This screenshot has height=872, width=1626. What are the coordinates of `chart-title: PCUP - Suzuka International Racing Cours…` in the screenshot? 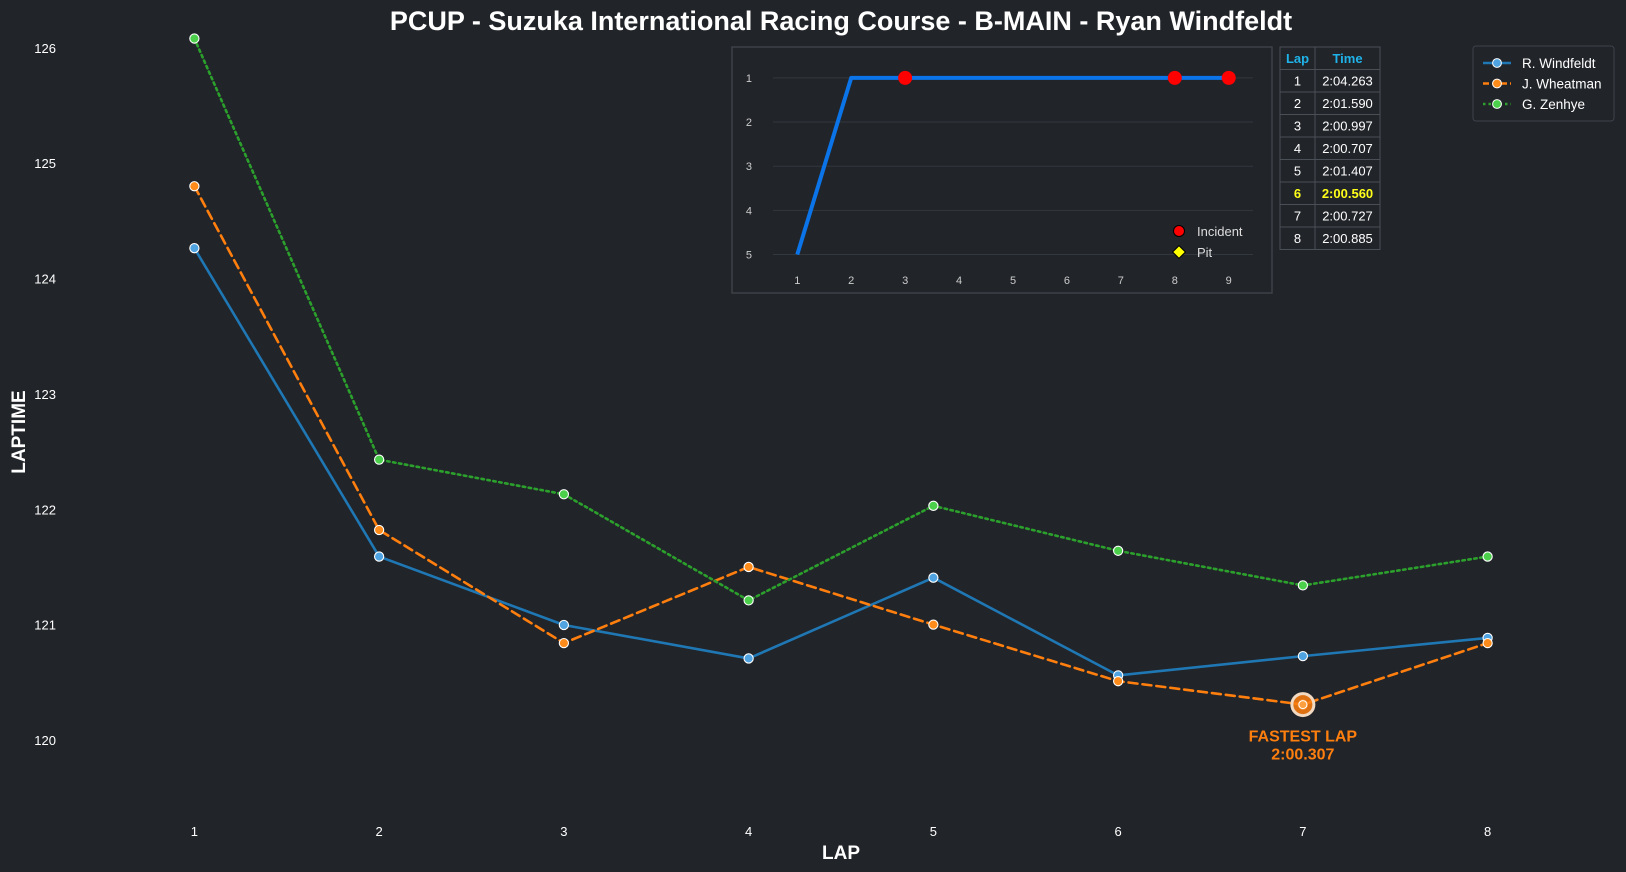 It's located at (841, 21).